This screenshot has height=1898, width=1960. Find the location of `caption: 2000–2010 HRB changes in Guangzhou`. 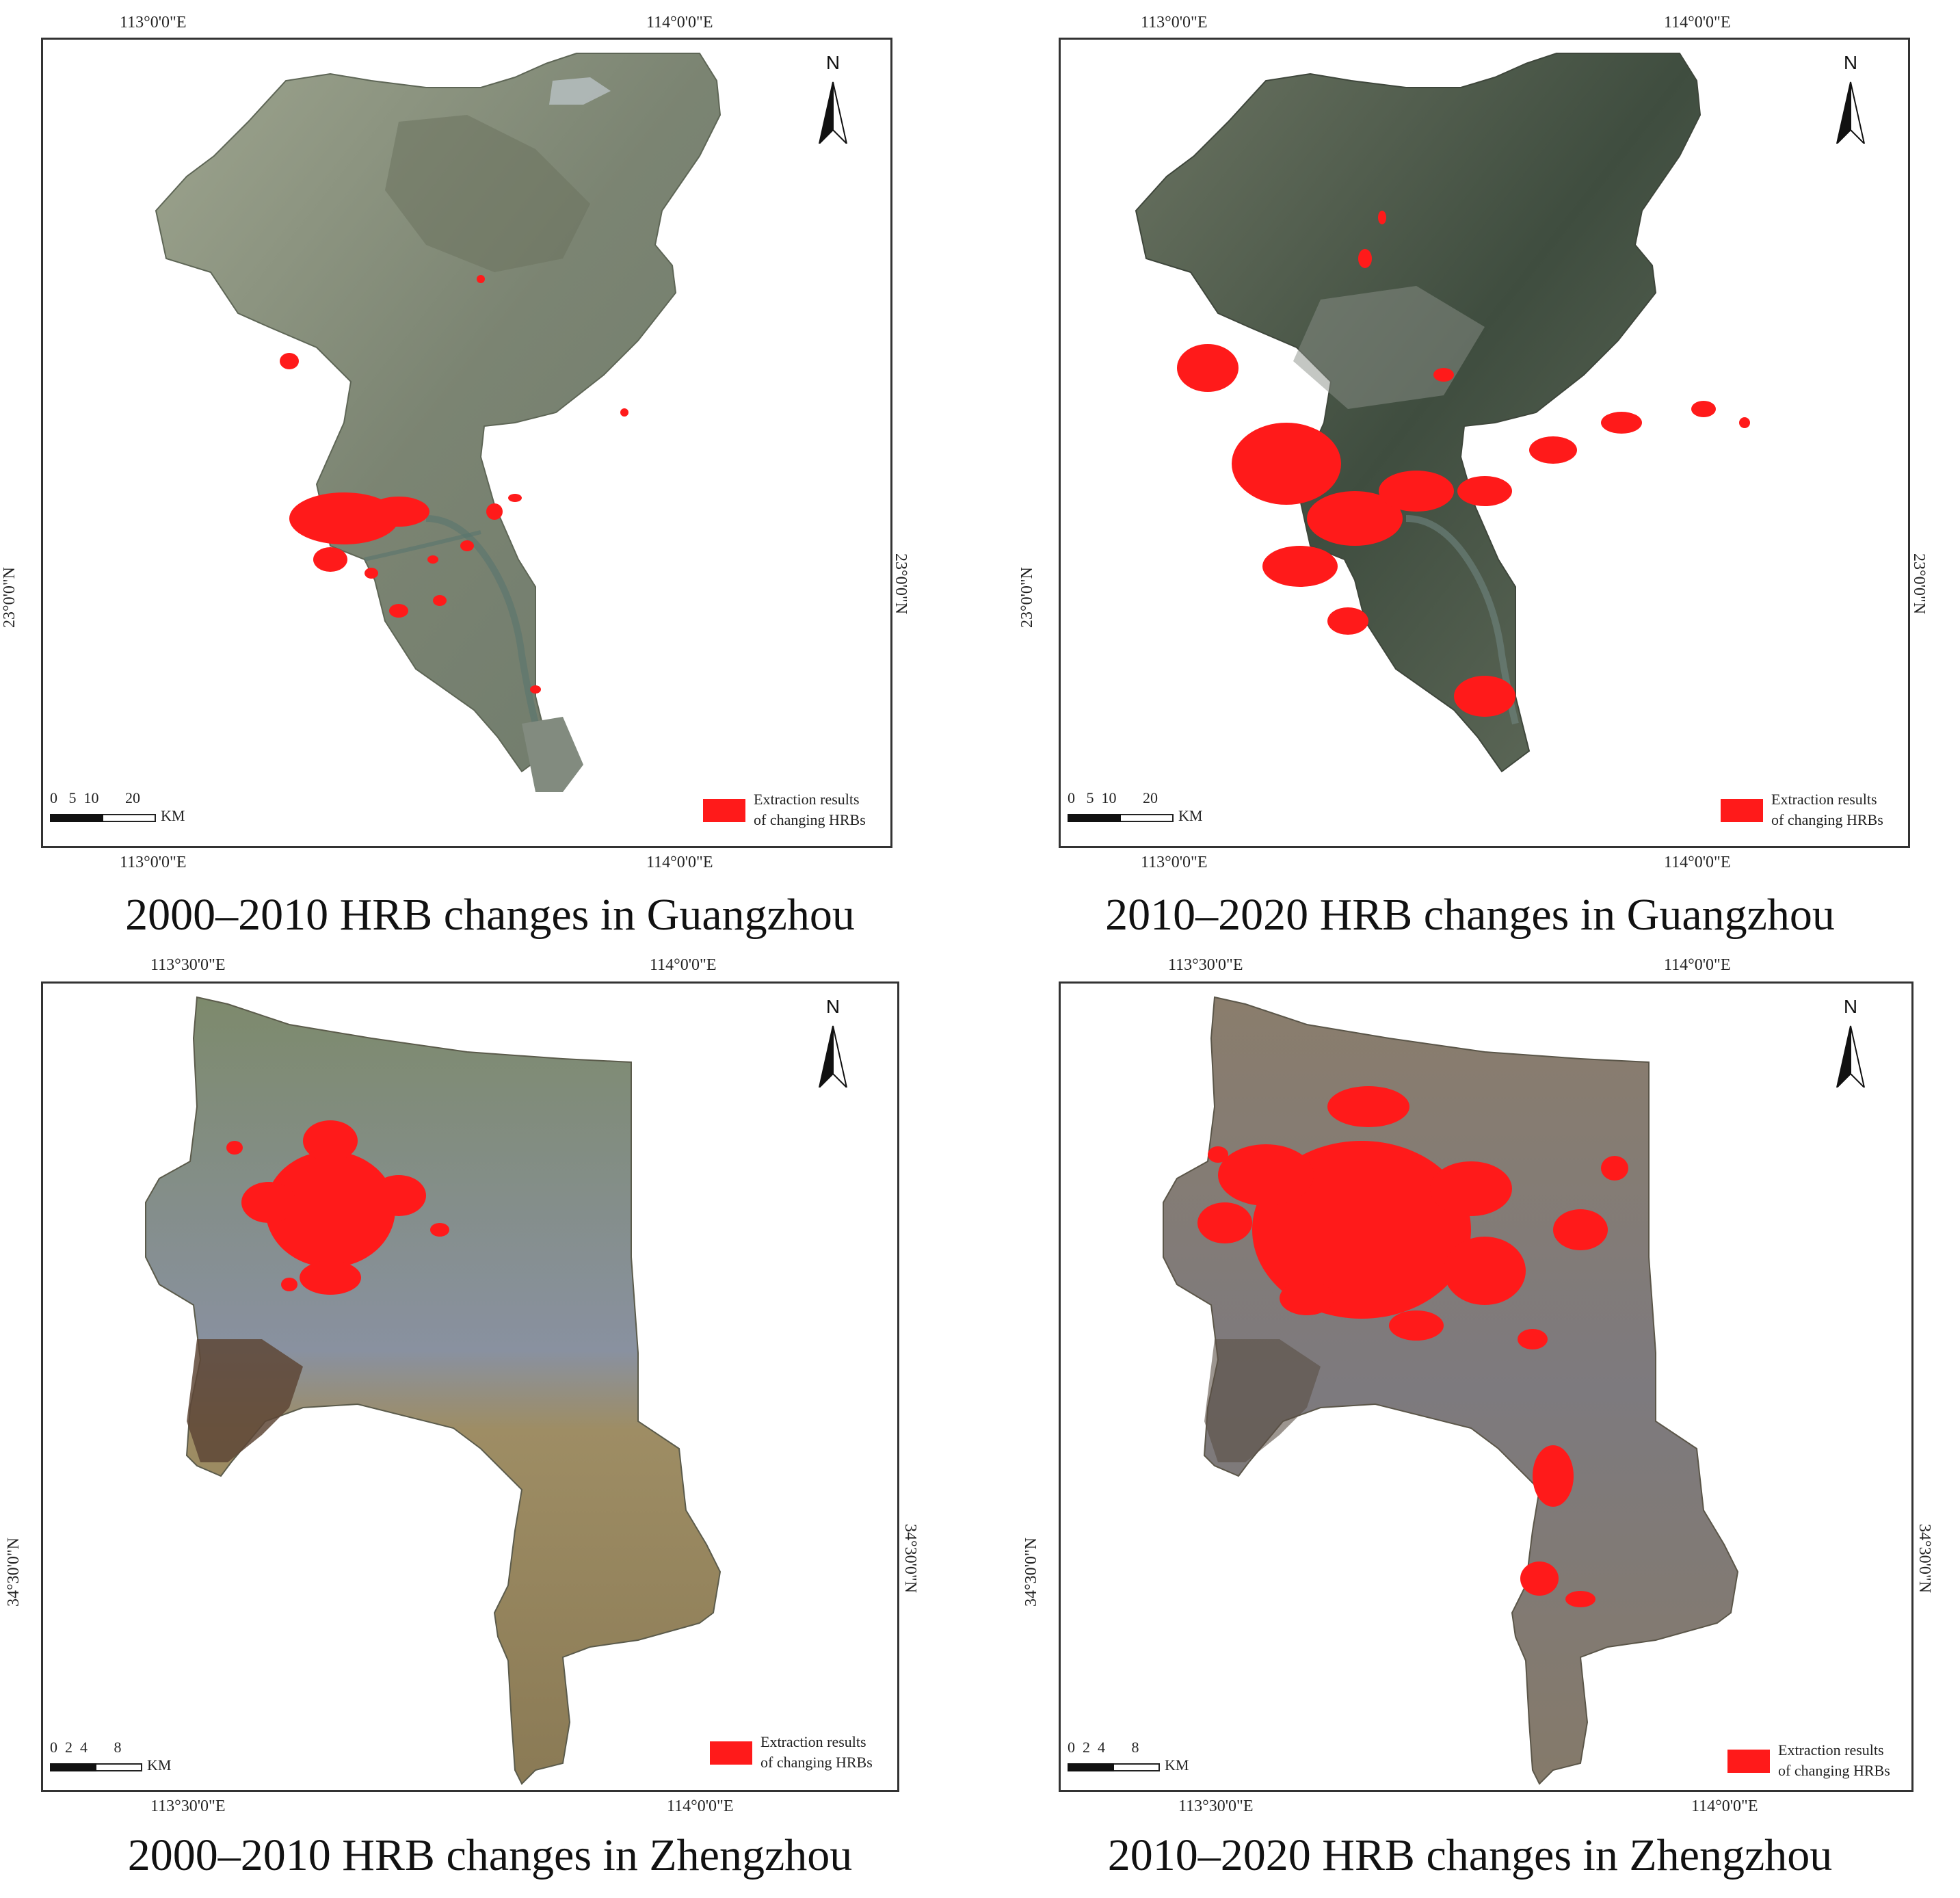

caption: 2000–2010 HRB changes in Guangzhou is located at coordinates (490, 915).